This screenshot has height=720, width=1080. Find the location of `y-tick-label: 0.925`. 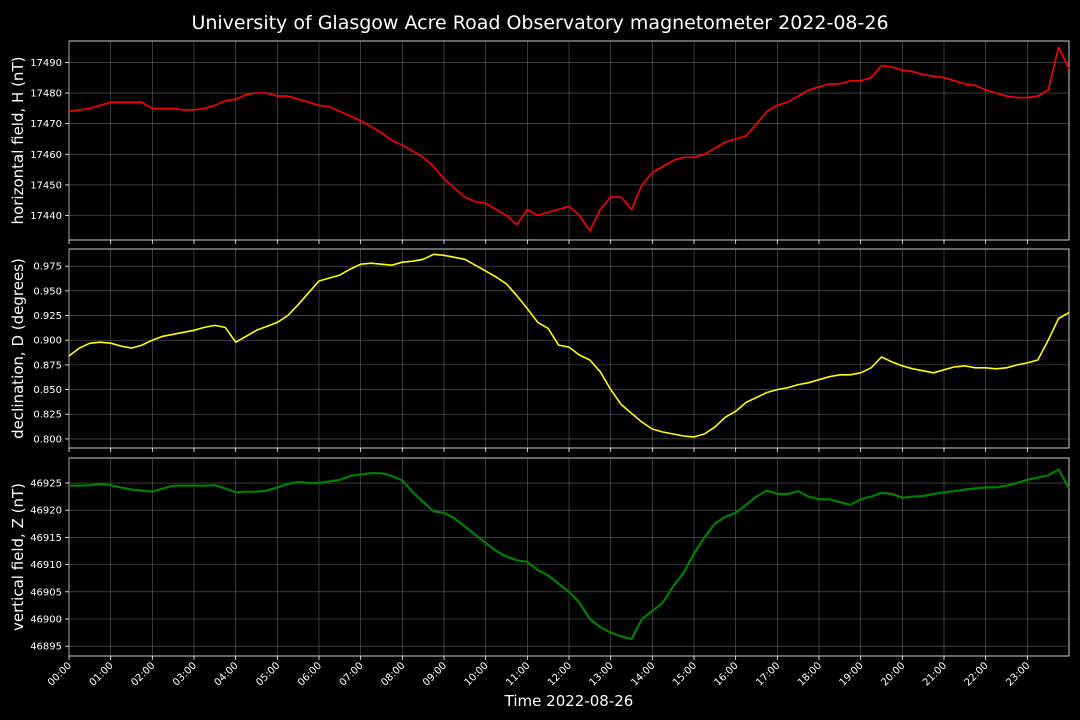

y-tick-label: 0.925 is located at coordinates (47, 316).